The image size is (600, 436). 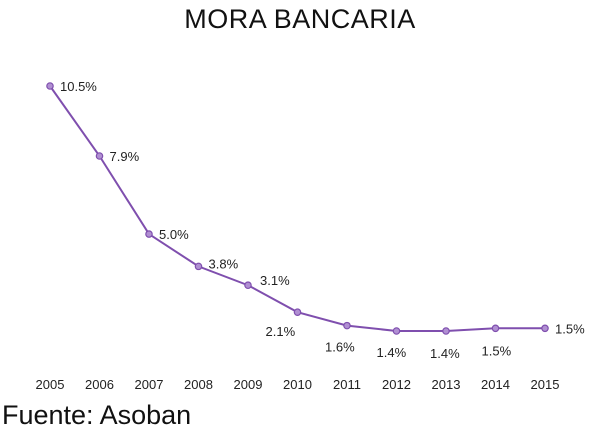 What do you see at coordinates (198, 266) in the screenshot?
I see `data-point-2008` at bounding box center [198, 266].